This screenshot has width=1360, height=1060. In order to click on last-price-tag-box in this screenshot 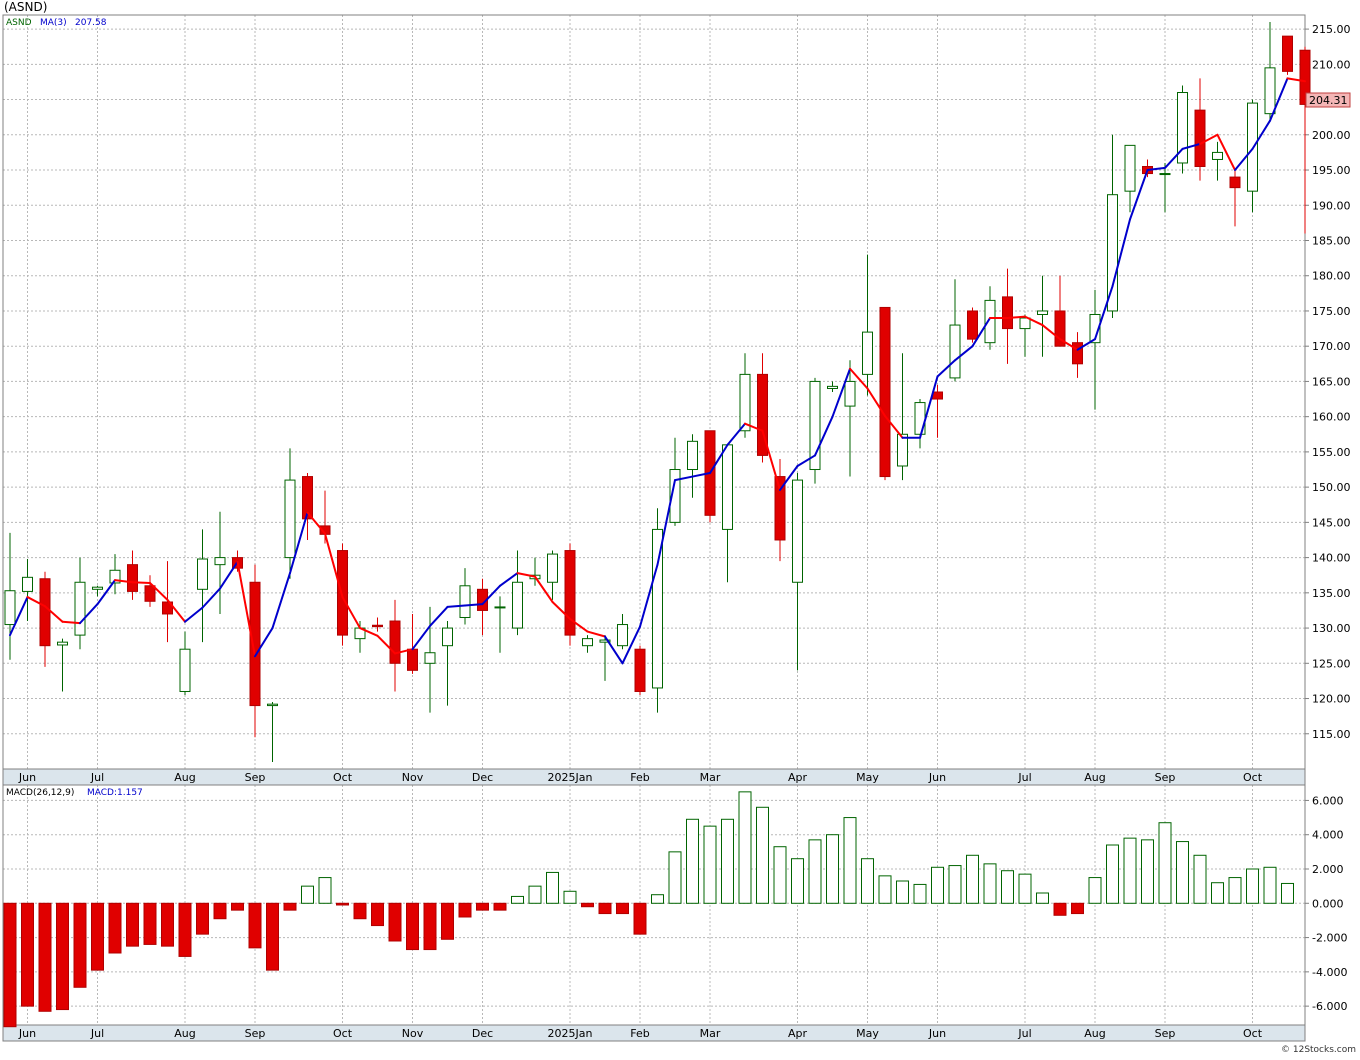, I will do `click(1328, 100)`.